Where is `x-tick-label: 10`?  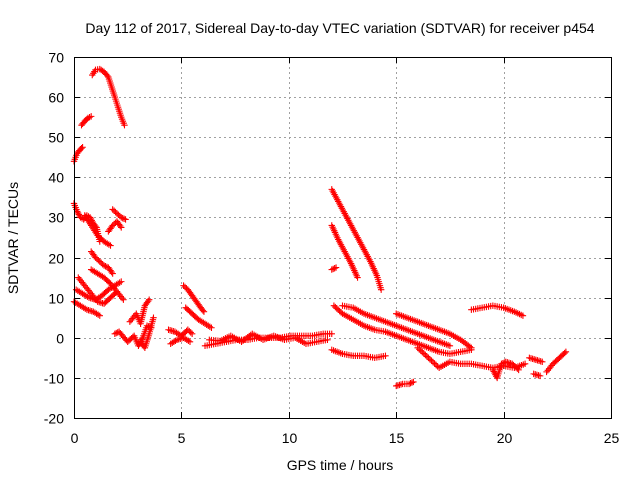
x-tick-label: 10 is located at coordinates (290, 438).